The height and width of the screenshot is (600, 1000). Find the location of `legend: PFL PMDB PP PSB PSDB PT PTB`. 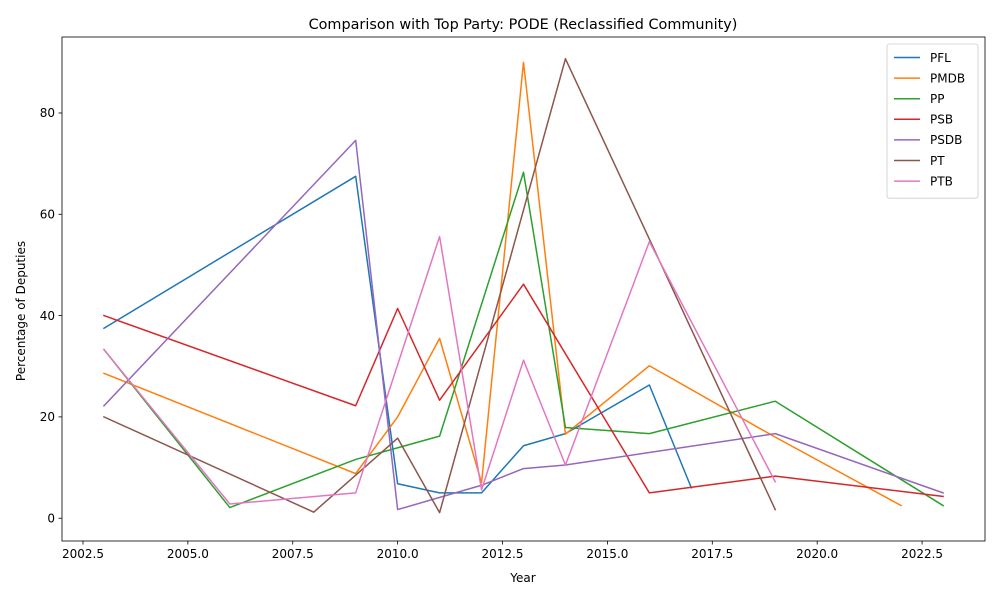

legend: PFL PMDB PP PSB PSDB PT PTB is located at coordinates (932, 121).